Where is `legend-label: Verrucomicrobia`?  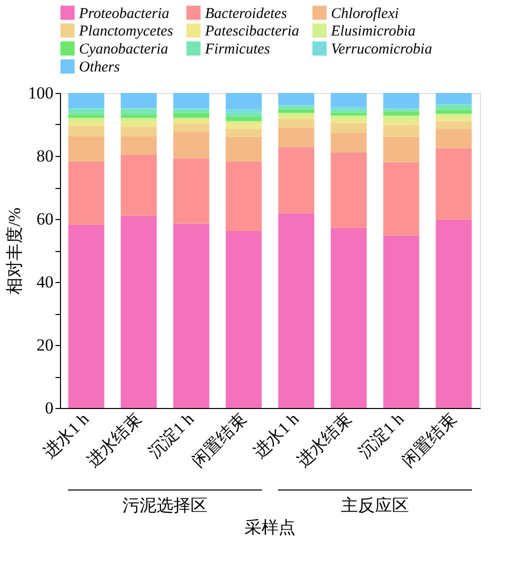 legend-label: Verrucomicrobia is located at coordinates (381, 50).